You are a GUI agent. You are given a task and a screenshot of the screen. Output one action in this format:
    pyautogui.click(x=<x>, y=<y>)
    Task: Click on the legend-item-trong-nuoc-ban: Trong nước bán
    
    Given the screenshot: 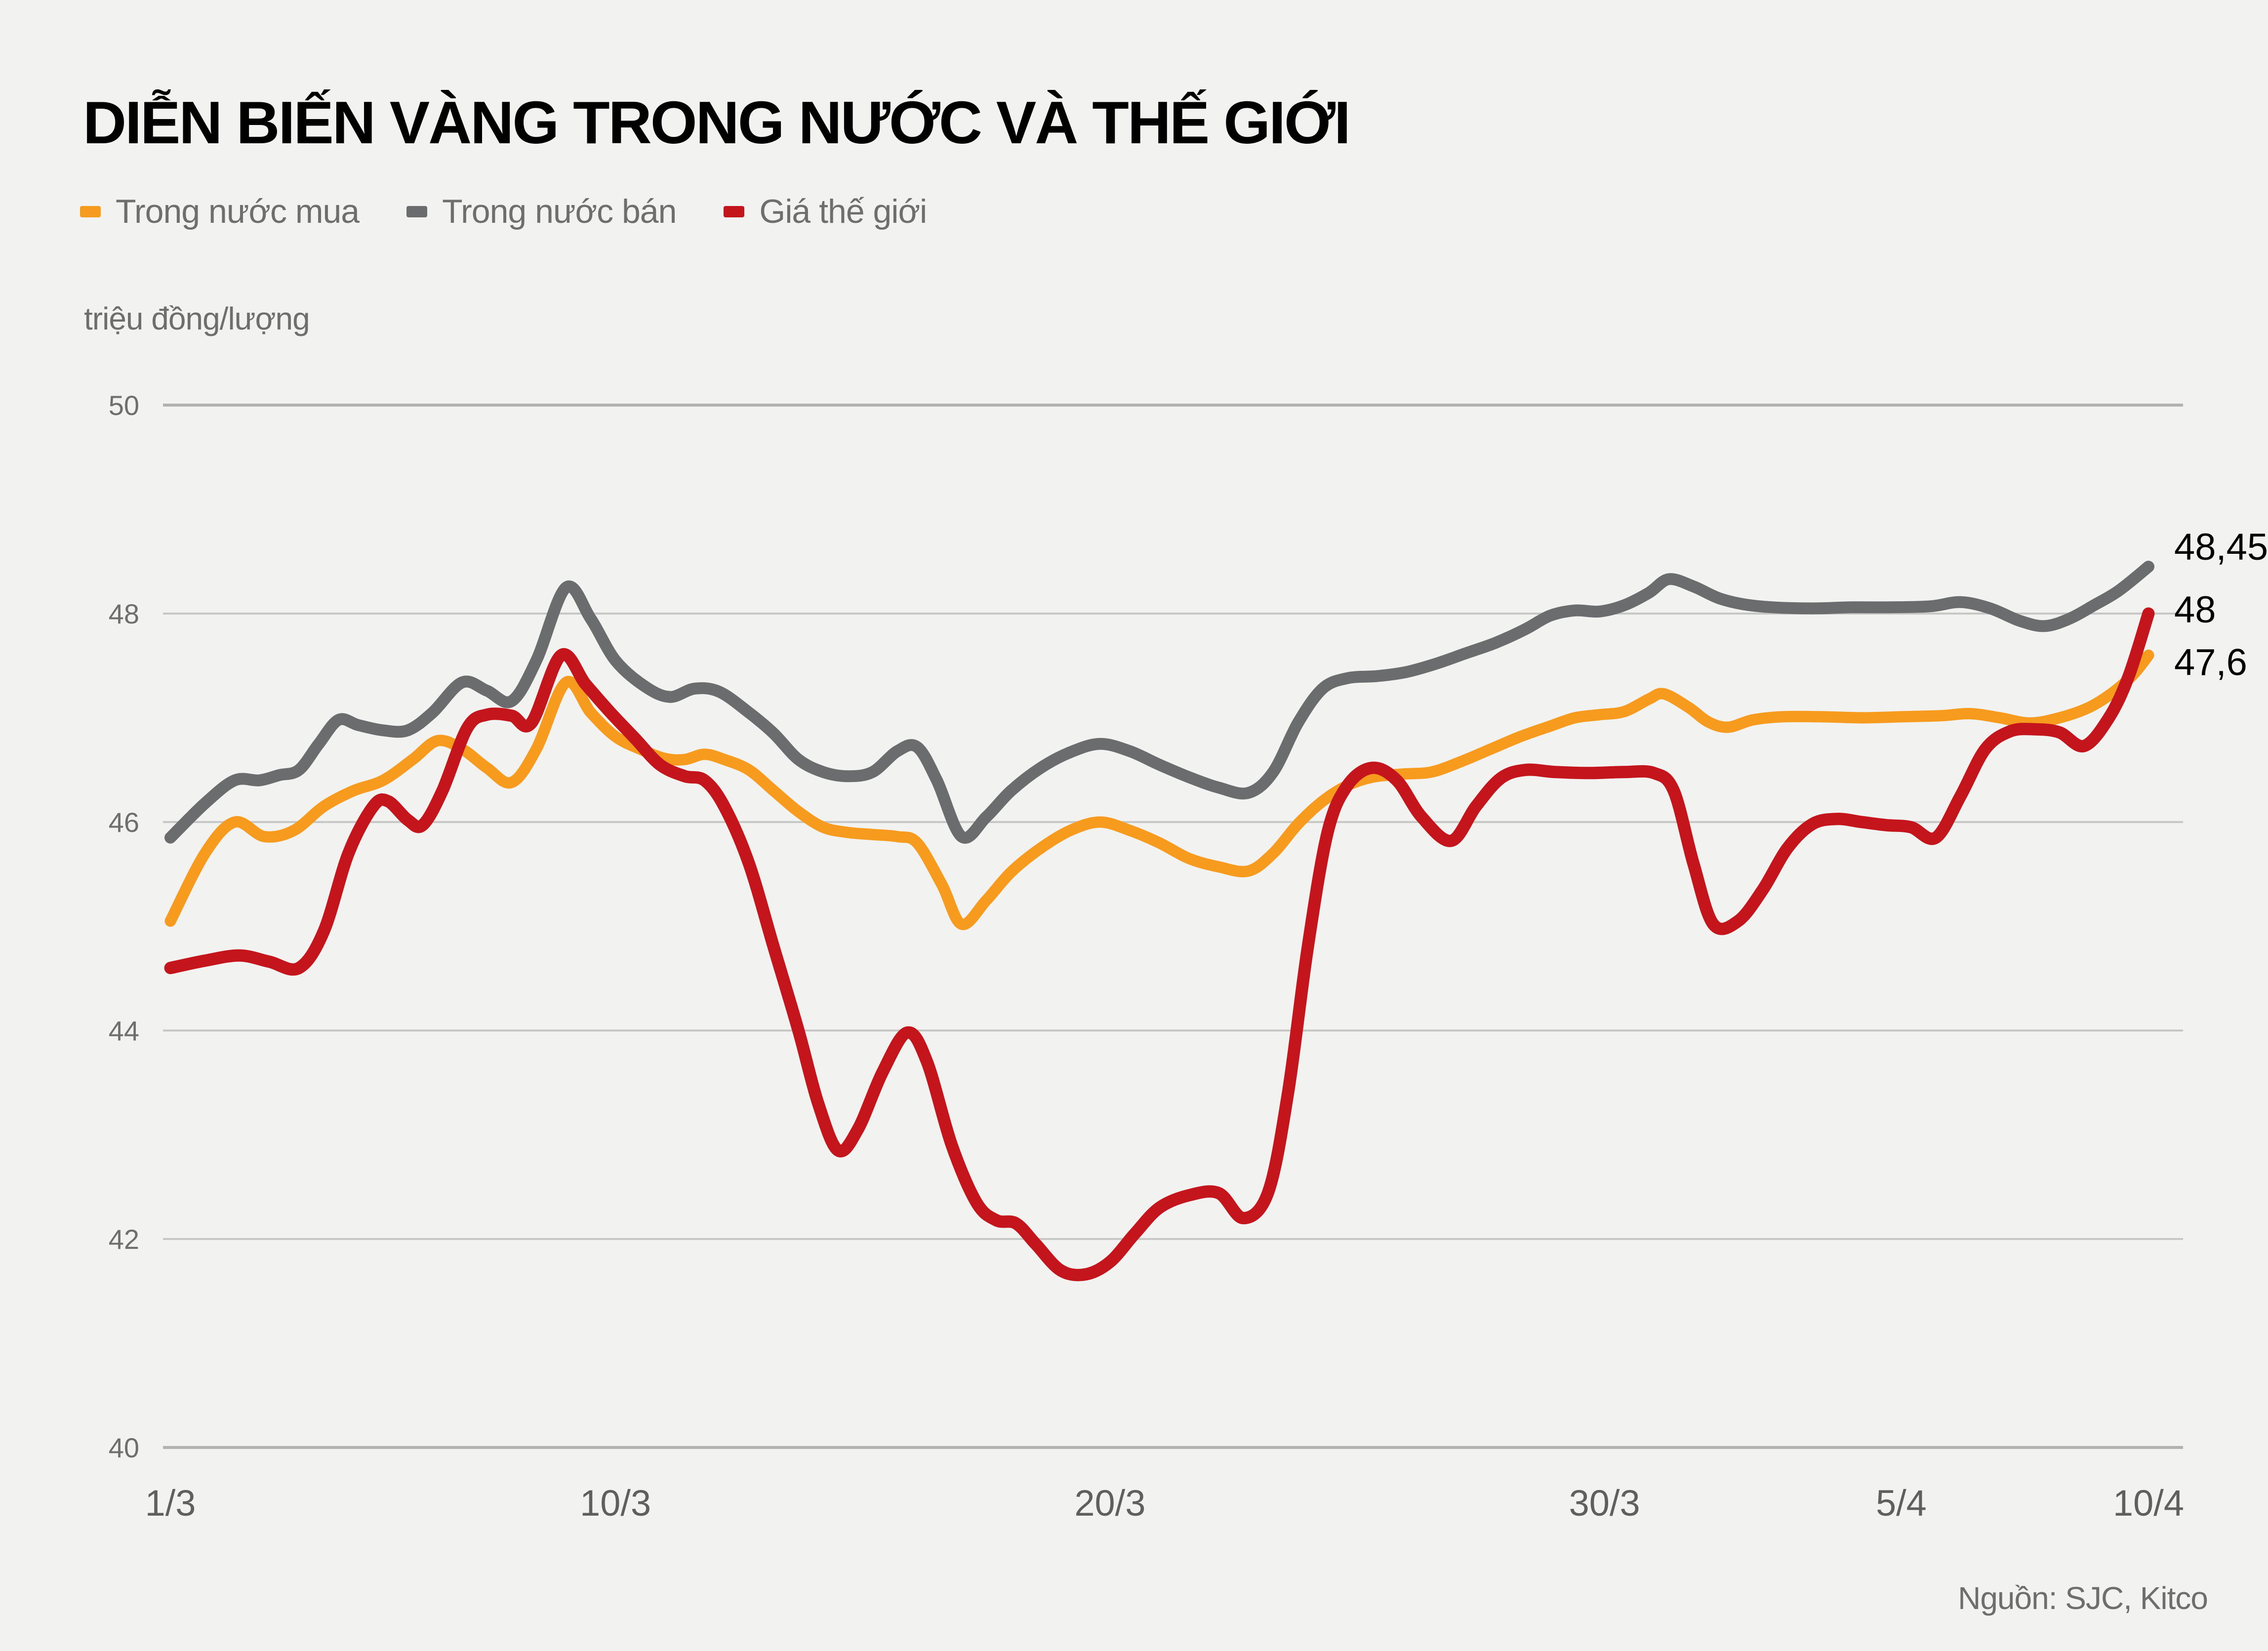 What is the action you would take?
    pyautogui.click(x=541, y=211)
    